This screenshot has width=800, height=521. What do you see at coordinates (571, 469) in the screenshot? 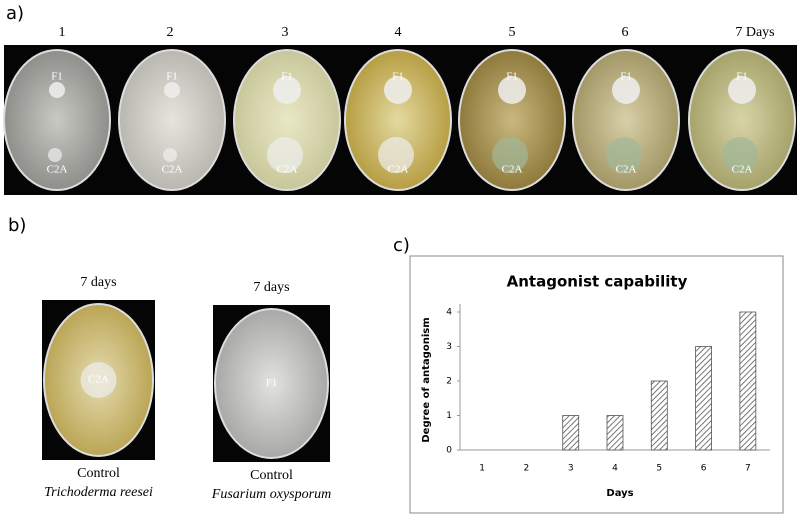
I see `x-tick-label: 3` at bounding box center [571, 469].